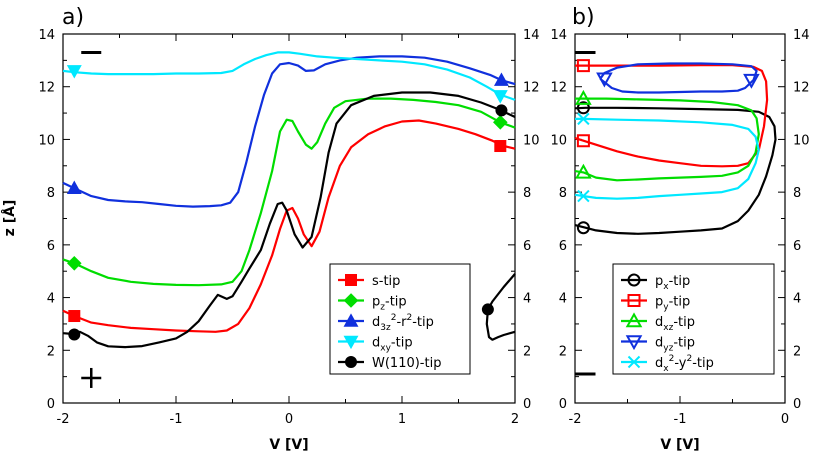  I want to click on legend-label: W(110)-tip, so click(406, 363).